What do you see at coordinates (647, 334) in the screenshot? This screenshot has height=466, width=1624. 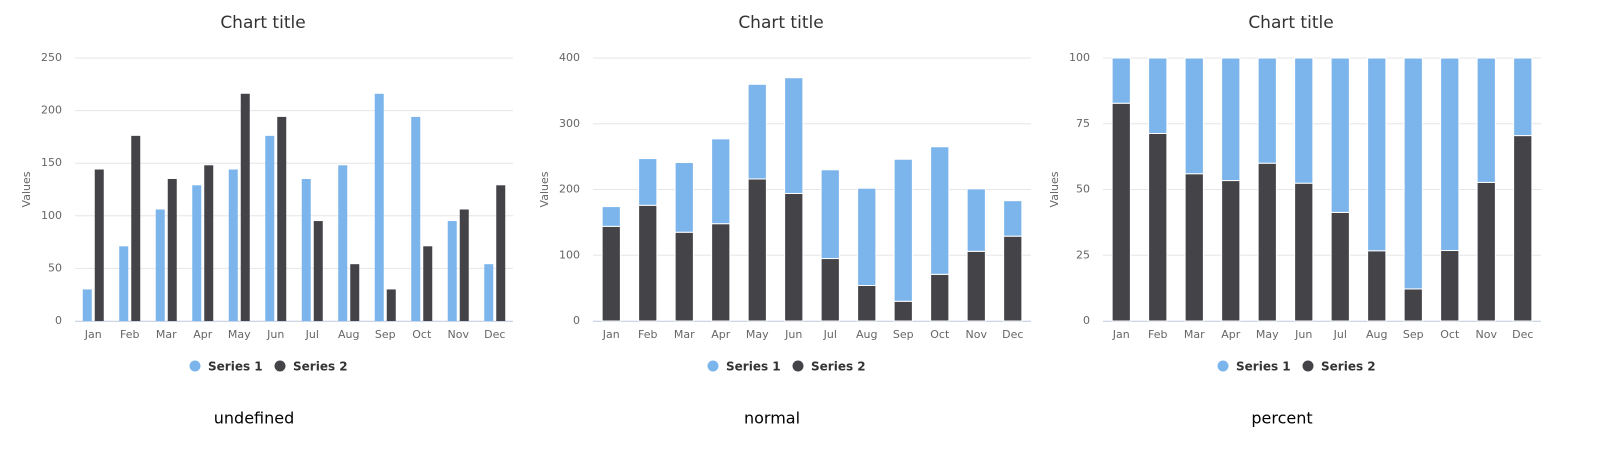 I see `x-tick-label: Feb` at bounding box center [647, 334].